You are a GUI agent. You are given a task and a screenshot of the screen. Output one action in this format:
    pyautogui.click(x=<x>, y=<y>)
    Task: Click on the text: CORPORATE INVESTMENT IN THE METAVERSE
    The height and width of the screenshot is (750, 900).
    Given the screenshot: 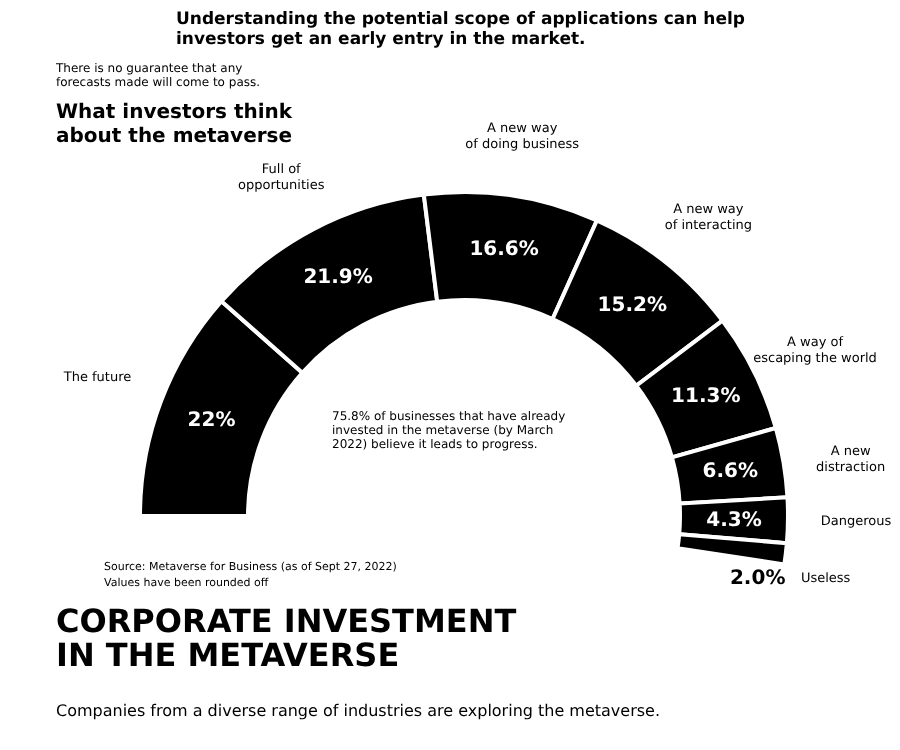 What is the action you would take?
    pyautogui.click(x=287, y=638)
    